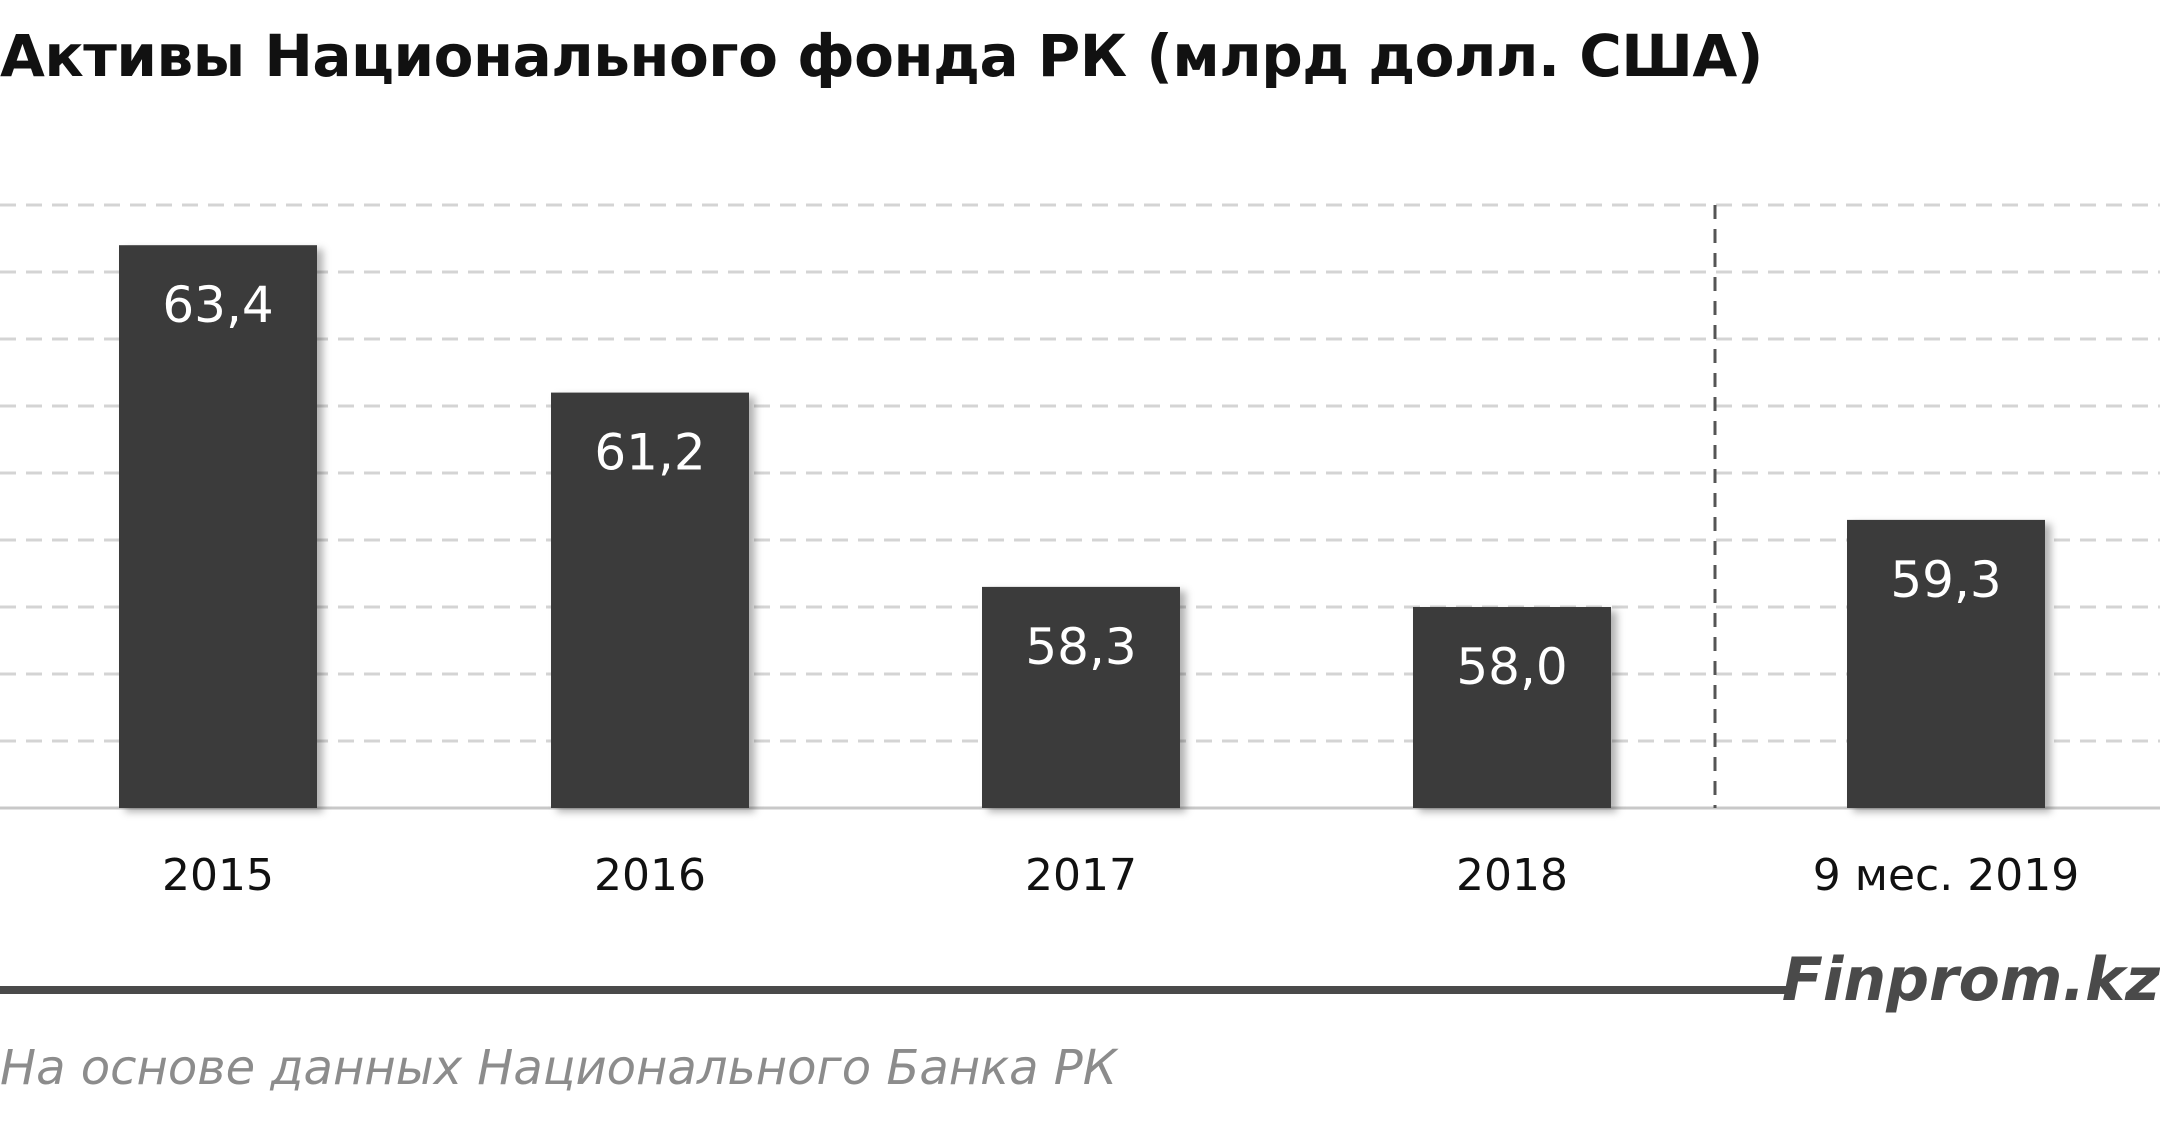  I want to click on data-label: 58,3, so click(1080, 647).